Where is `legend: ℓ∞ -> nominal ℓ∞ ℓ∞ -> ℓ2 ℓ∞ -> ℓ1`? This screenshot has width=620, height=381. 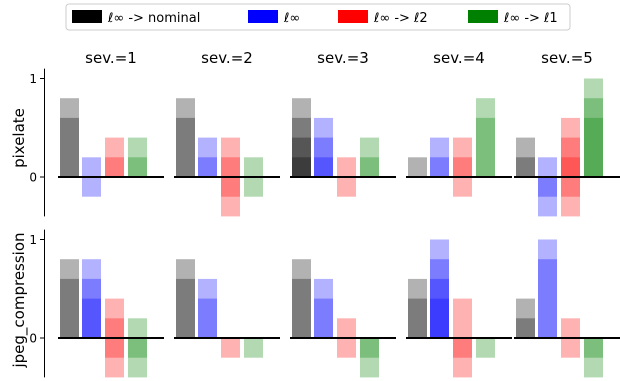
legend: ℓ∞ -> nominal ℓ∞ ℓ∞ -> ℓ2 ℓ∞ -> ℓ1 is located at coordinates (318, 17).